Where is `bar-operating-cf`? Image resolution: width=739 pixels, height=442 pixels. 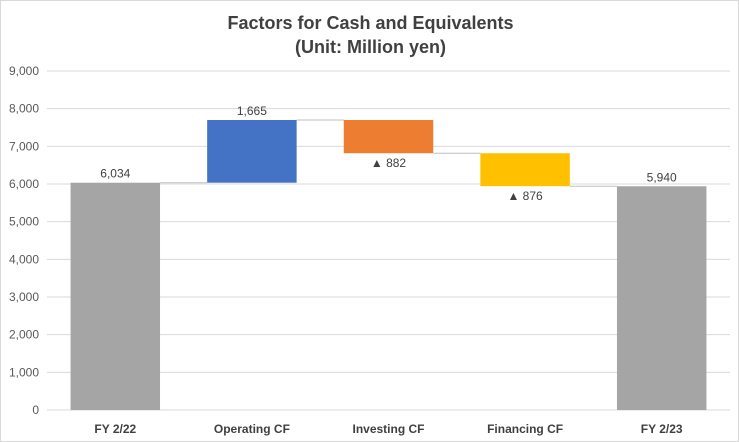 bar-operating-cf is located at coordinates (252, 151).